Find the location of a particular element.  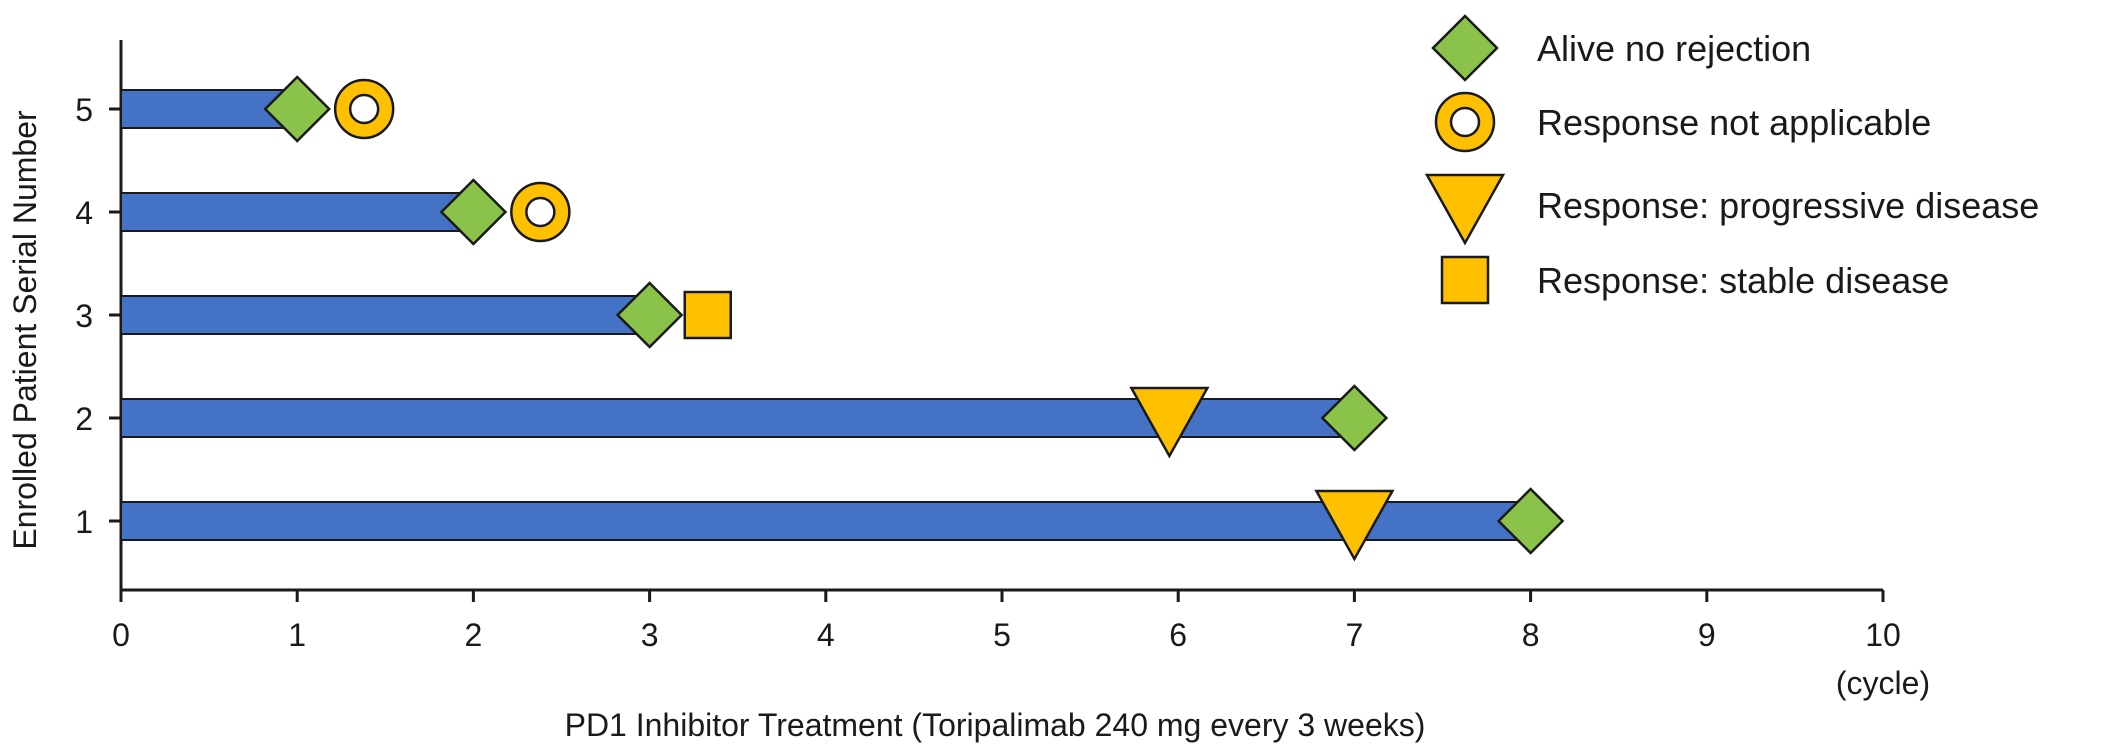

legend-marker-not_applicable is located at coordinates (1465, 122).